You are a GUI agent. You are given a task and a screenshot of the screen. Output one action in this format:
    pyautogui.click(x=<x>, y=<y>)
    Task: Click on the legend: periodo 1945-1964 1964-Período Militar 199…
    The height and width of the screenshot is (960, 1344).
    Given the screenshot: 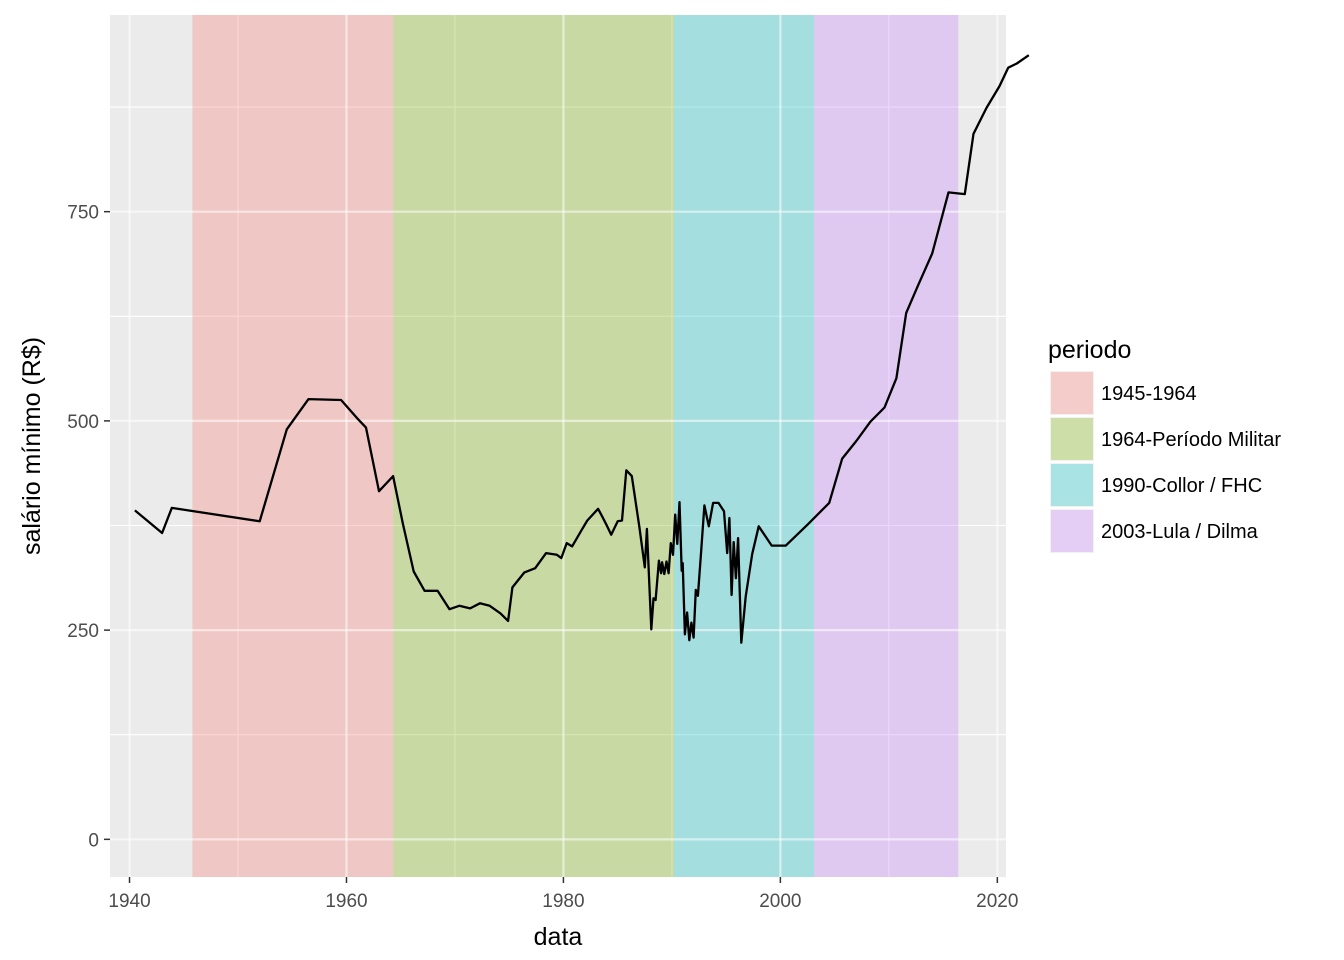 What is the action you would take?
    pyautogui.click(x=1164, y=444)
    